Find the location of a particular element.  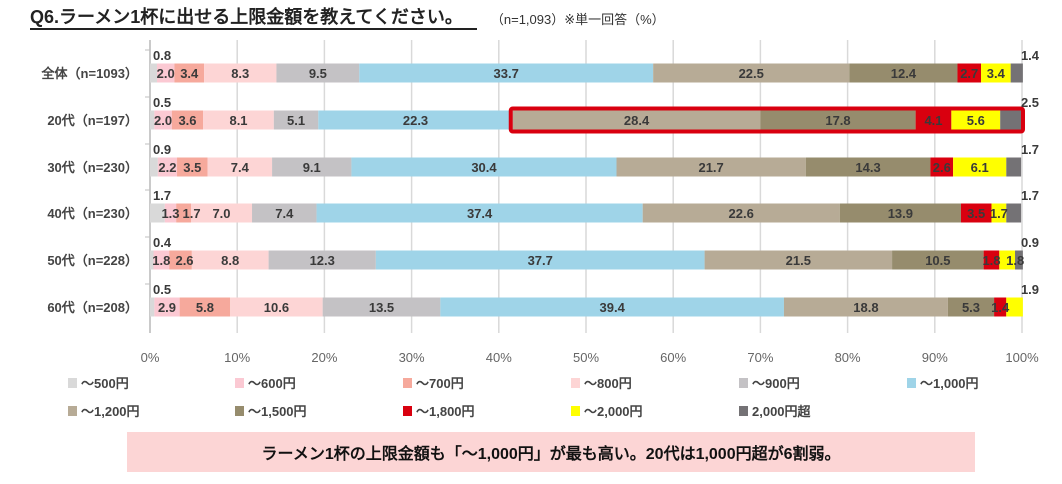

data-label: 5.1 is located at coordinates (296, 120).